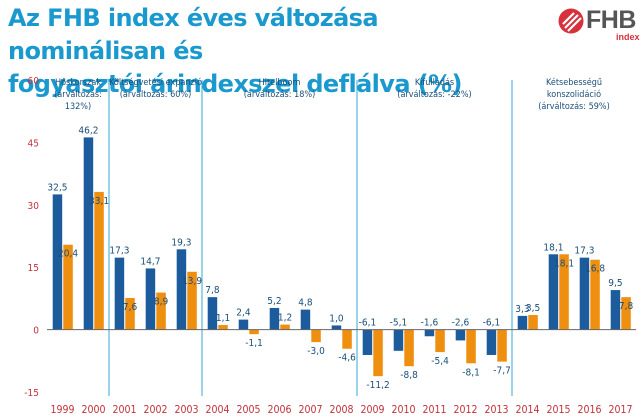 The width and height of the screenshot is (640, 418). What do you see at coordinates (564, 263) in the screenshot?
I see `real-value-label: 18,1` at bounding box center [564, 263].